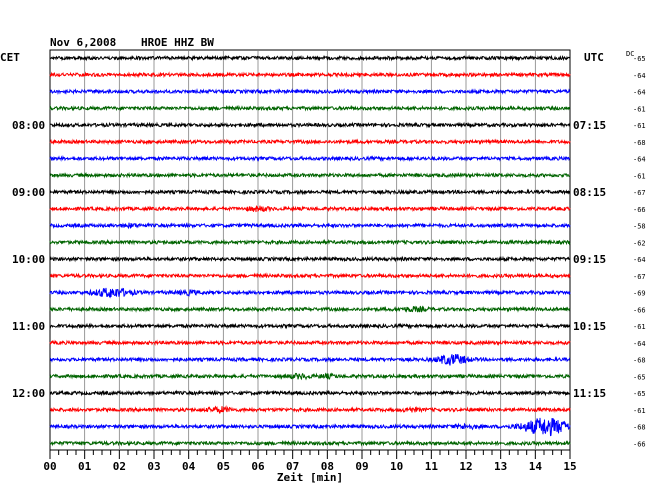 The height and width of the screenshot is (494, 650). I want to click on x-tick-label: 06, so click(258, 466).